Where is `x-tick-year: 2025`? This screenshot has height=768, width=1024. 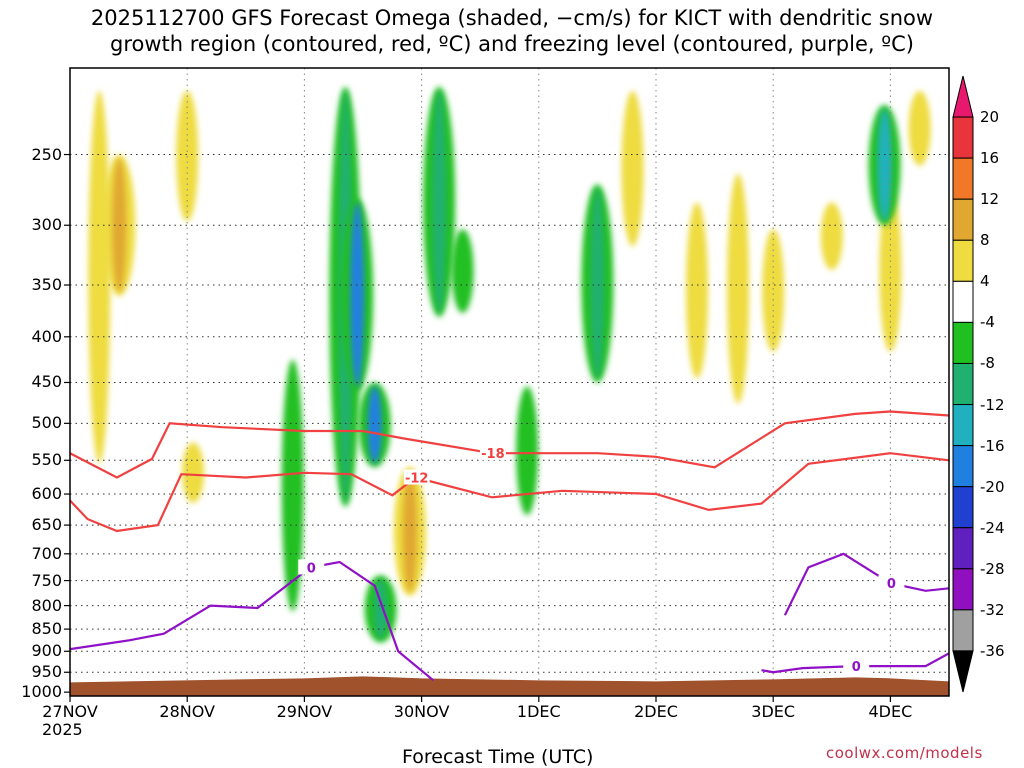
x-tick-year: 2025 is located at coordinates (62, 729).